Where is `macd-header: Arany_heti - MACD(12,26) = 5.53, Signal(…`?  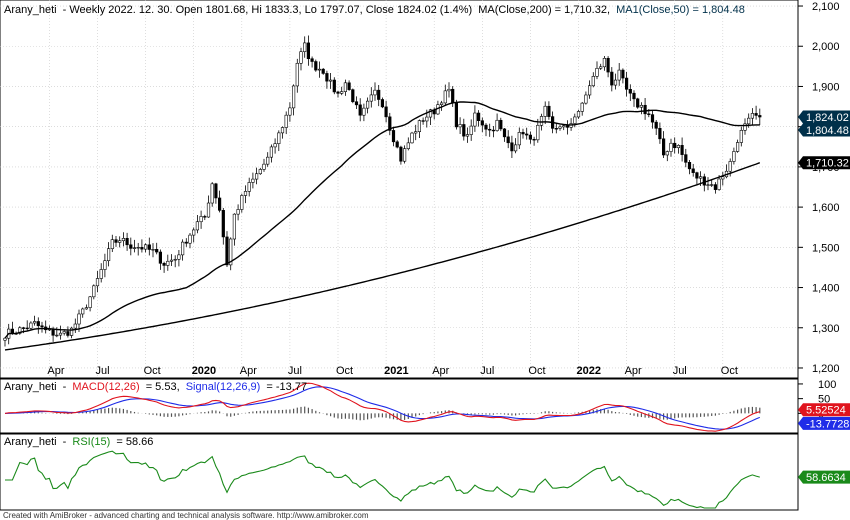
macd-header: Arany_heti - MACD(12,26) = 5.53, Signal(… is located at coordinates (155, 387).